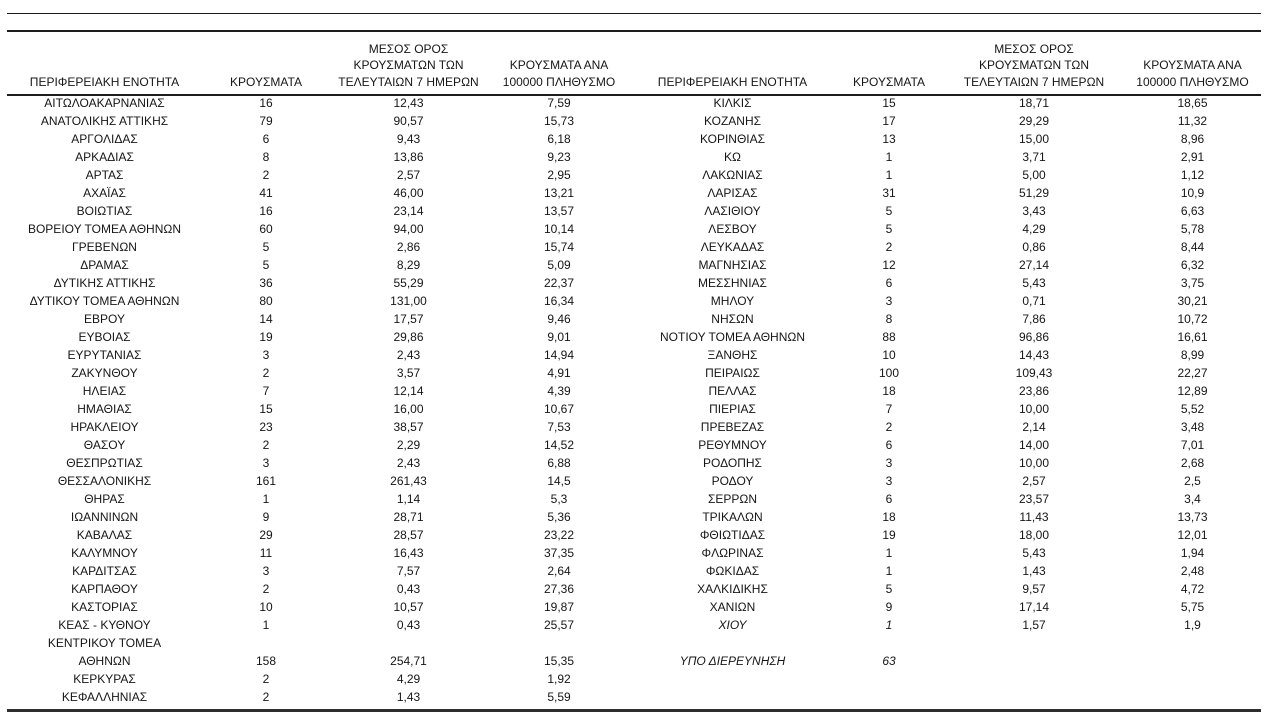 This screenshot has width=1270, height=726. Describe the element at coordinates (1192, 121) in the screenshot. I see `per100k-cell: 11,32` at that location.